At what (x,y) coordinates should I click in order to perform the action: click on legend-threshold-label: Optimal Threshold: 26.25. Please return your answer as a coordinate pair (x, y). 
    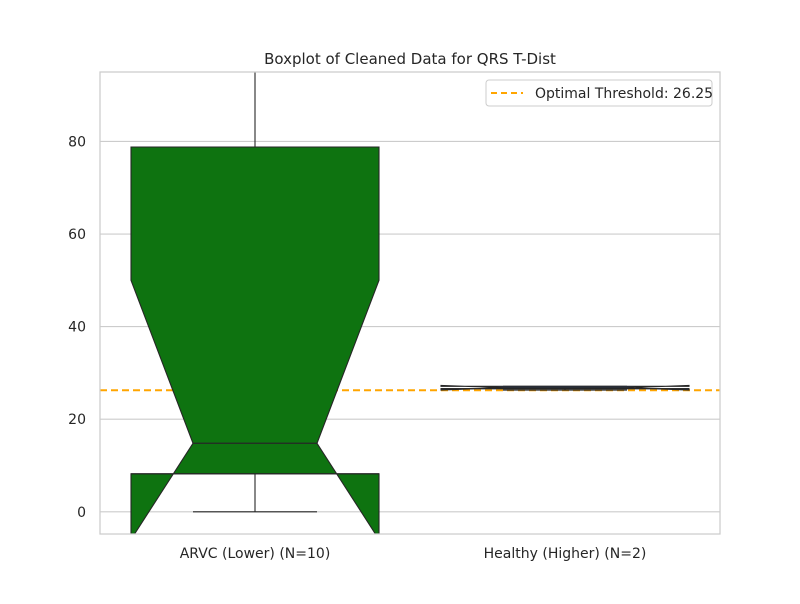
    Looking at the image, I should click on (624, 94).